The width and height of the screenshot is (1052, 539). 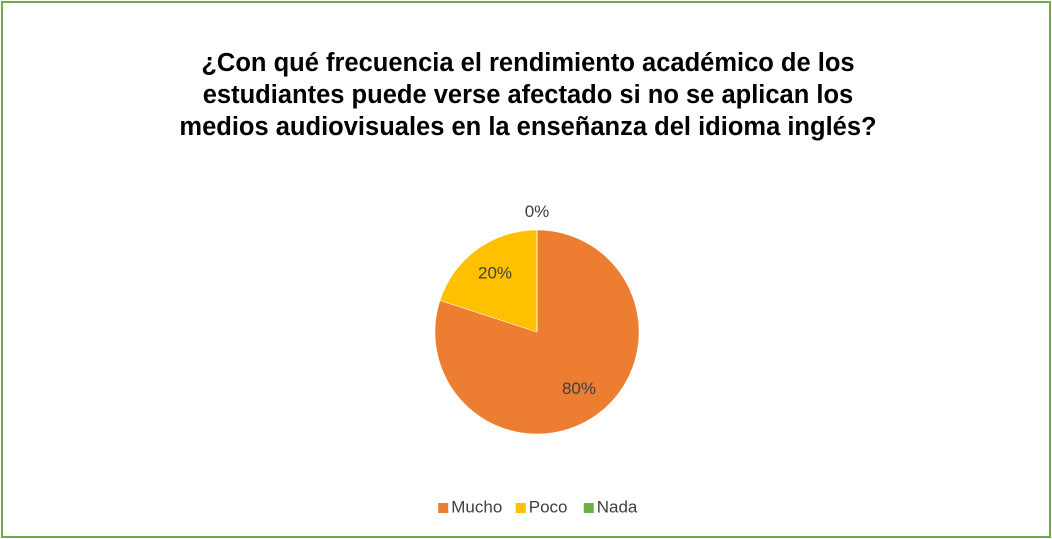 What do you see at coordinates (537, 359) in the screenshot?
I see `chart: 80% 20% 0% Mucho Poco Nada` at bounding box center [537, 359].